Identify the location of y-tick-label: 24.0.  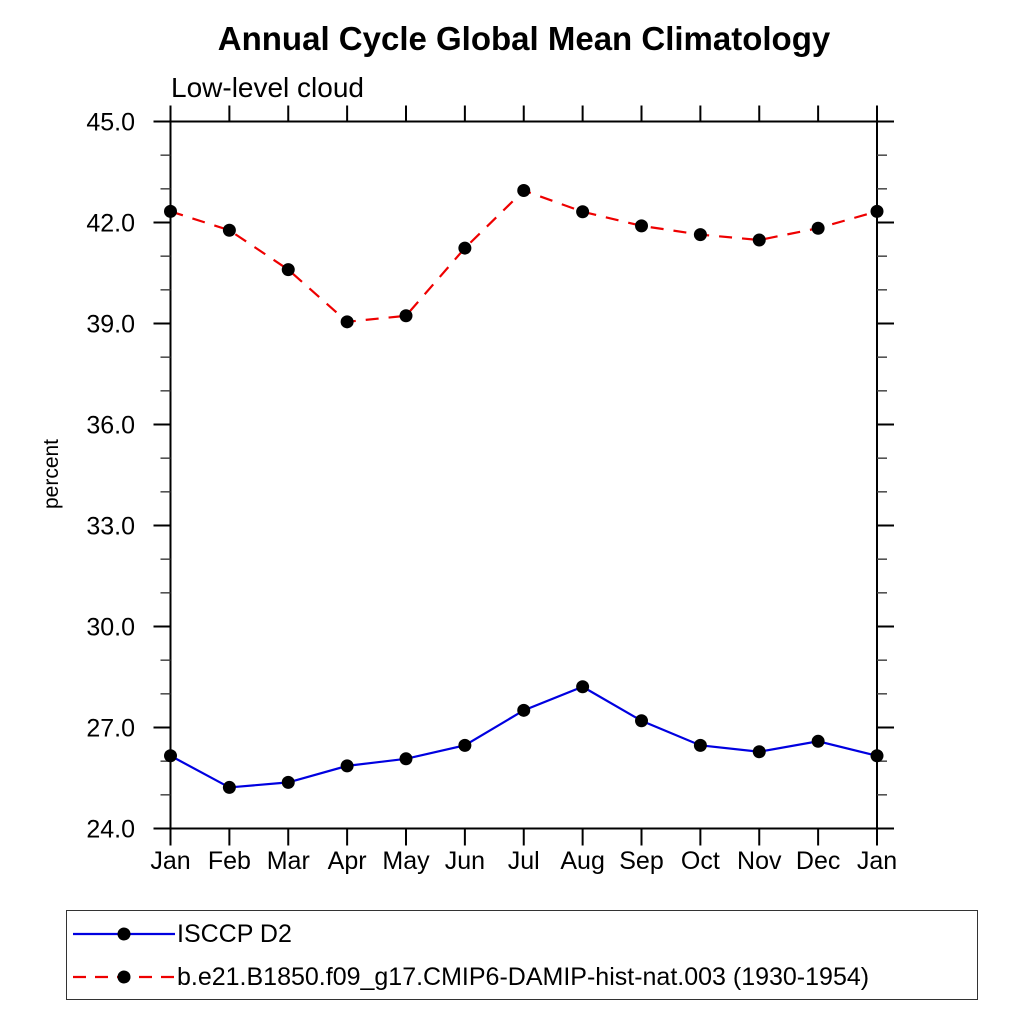
(110, 830).